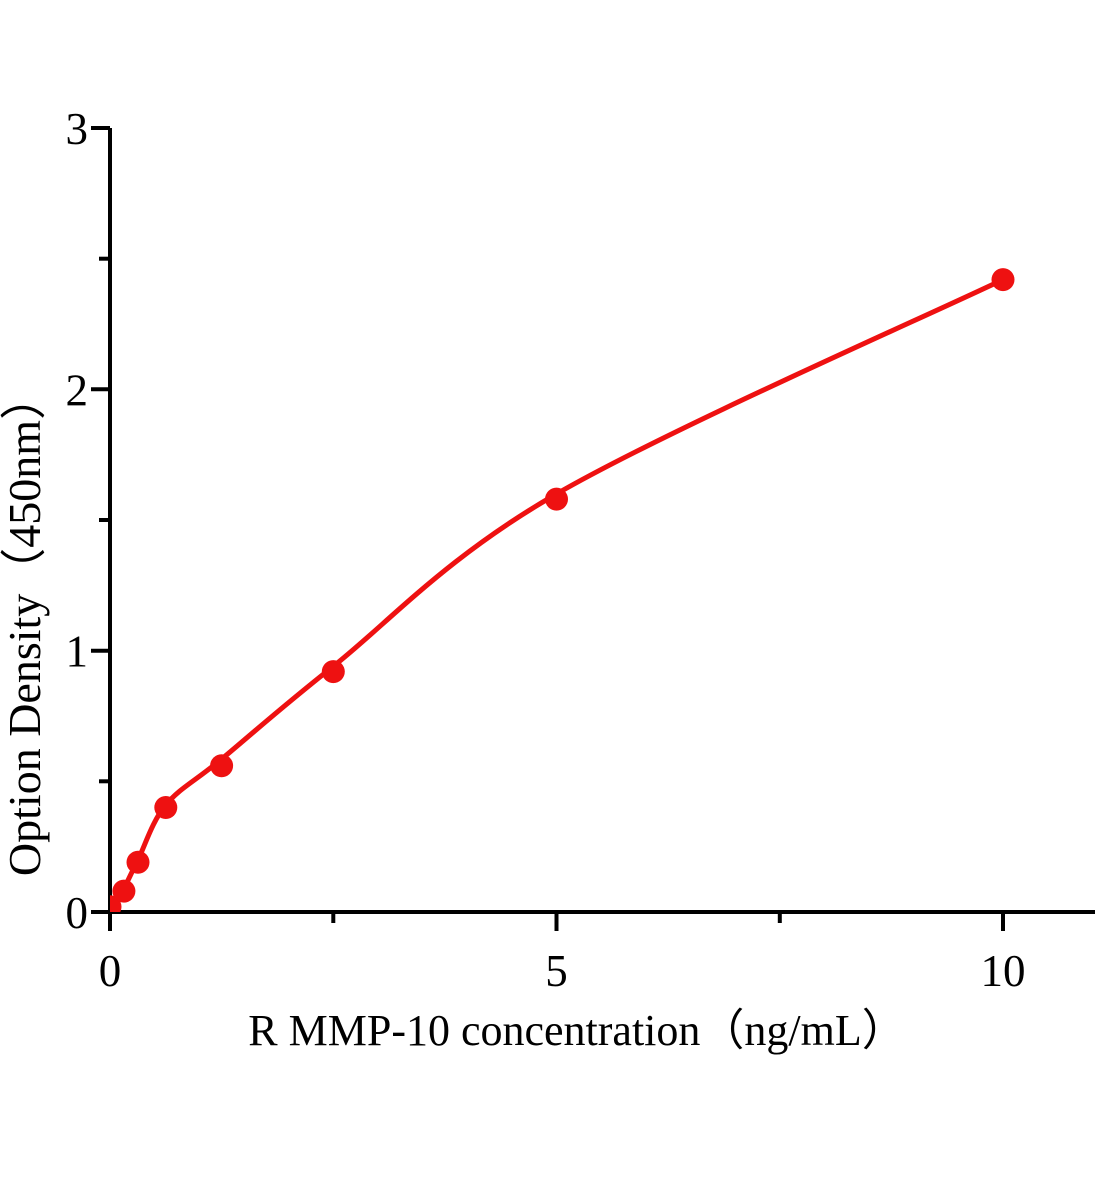 This screenshot has width=1104, height=1200. Describe the element at coordinates (25, 625) in the screenshot. I see `y-axis-title: Option Density（450nm）` at that location.